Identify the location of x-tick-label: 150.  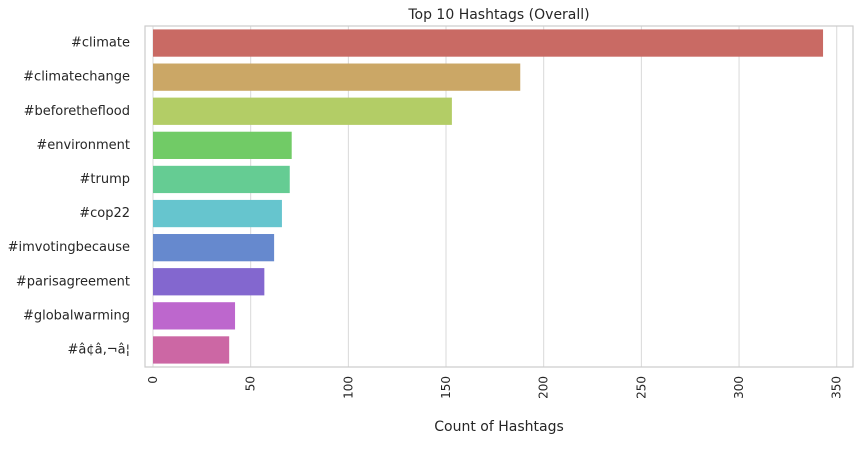
(446, 387).